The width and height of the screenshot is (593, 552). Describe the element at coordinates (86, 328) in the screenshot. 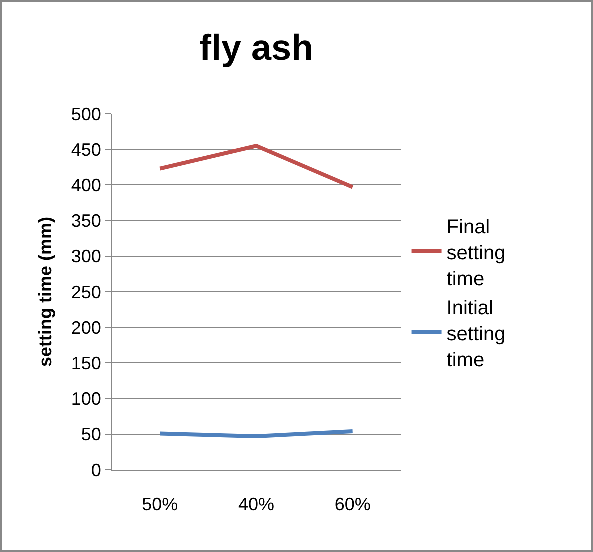

I see `y-tick-label: 200` at that location.